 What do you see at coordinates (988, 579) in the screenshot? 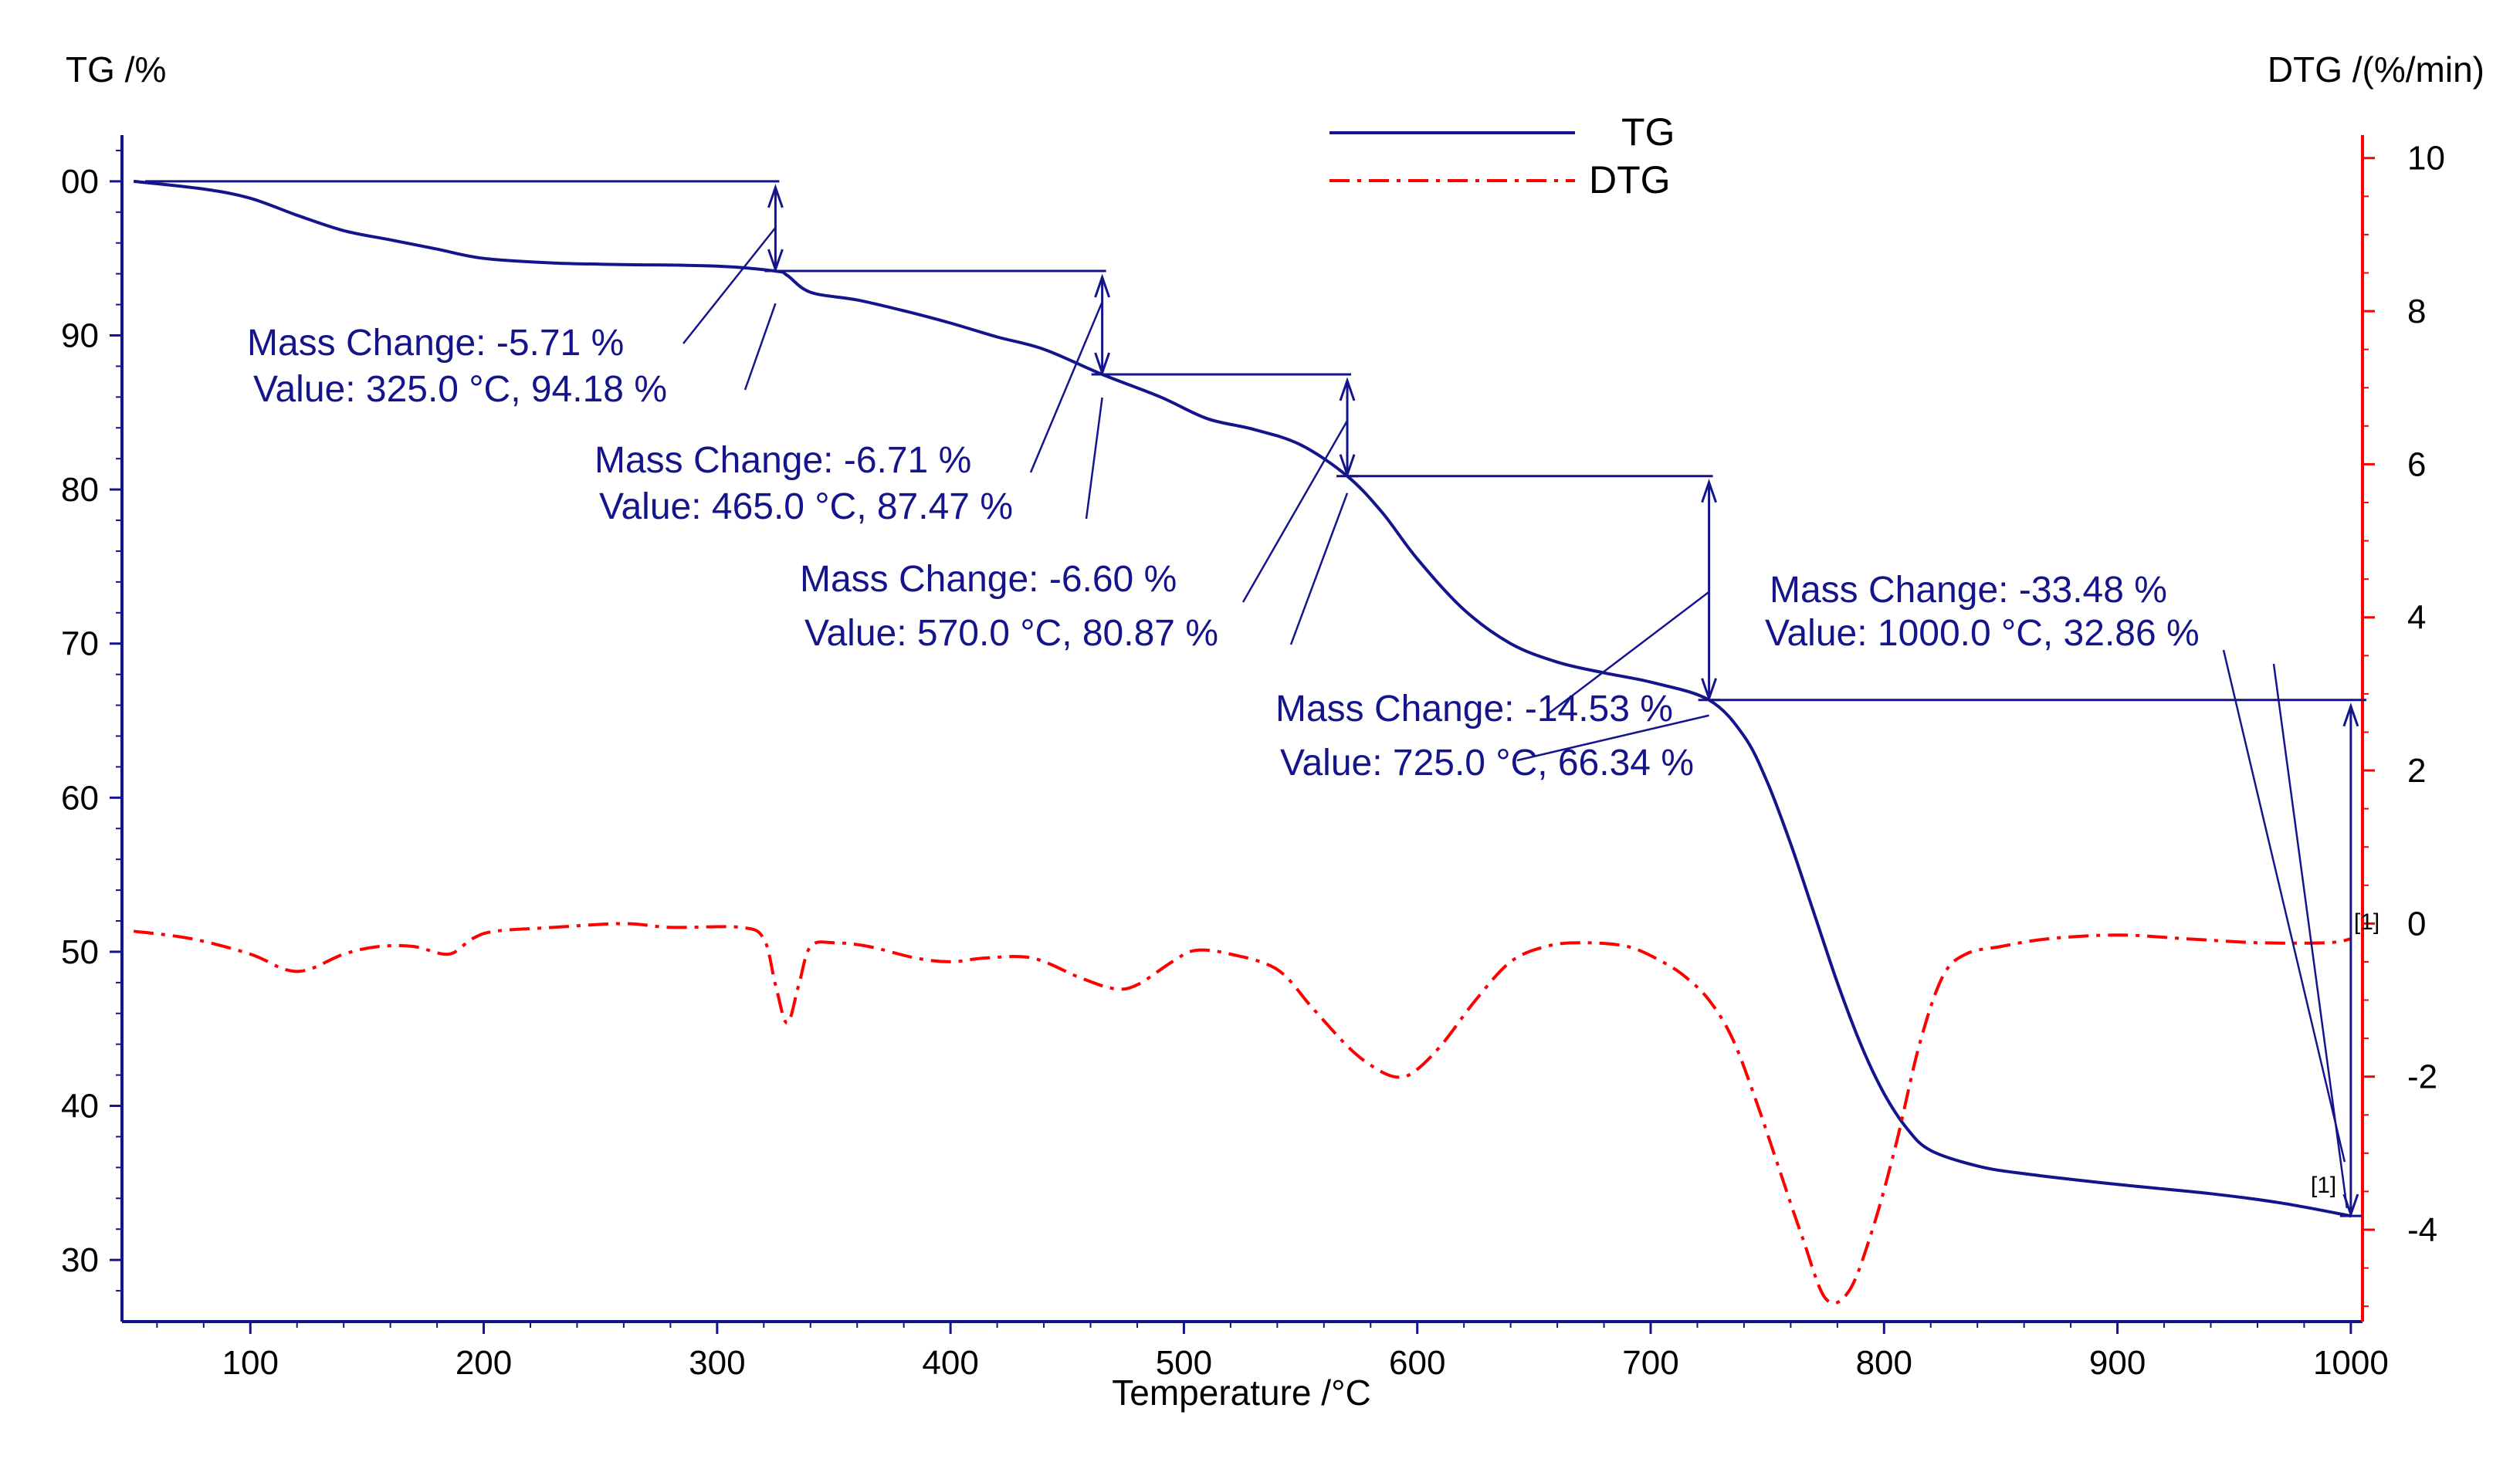
I see `mass-change-label: Mass Change: -6.60 %` at bounding box center [988, 579].